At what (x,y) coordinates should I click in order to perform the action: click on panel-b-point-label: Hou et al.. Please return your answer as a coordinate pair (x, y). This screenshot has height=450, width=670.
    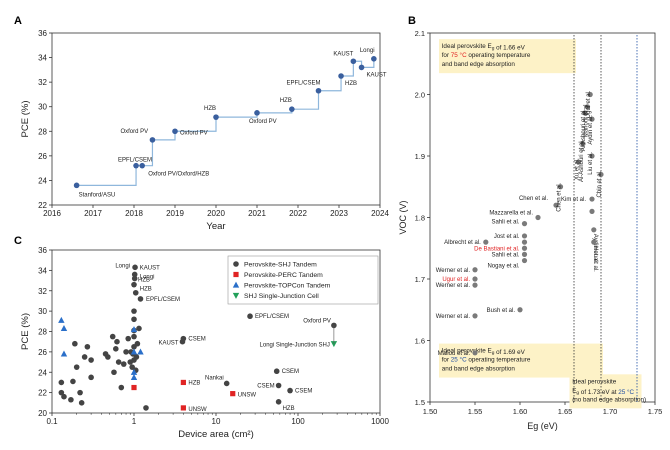
    Looking at the image, I should click on (595, 259).